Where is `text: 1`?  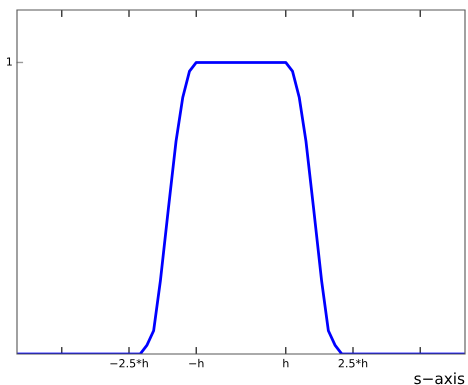
text: 1 is located at coordinates (9, 61).